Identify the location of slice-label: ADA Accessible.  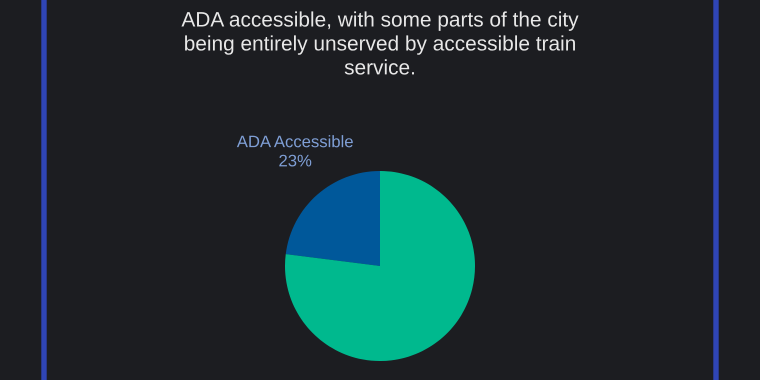
(294, 141).